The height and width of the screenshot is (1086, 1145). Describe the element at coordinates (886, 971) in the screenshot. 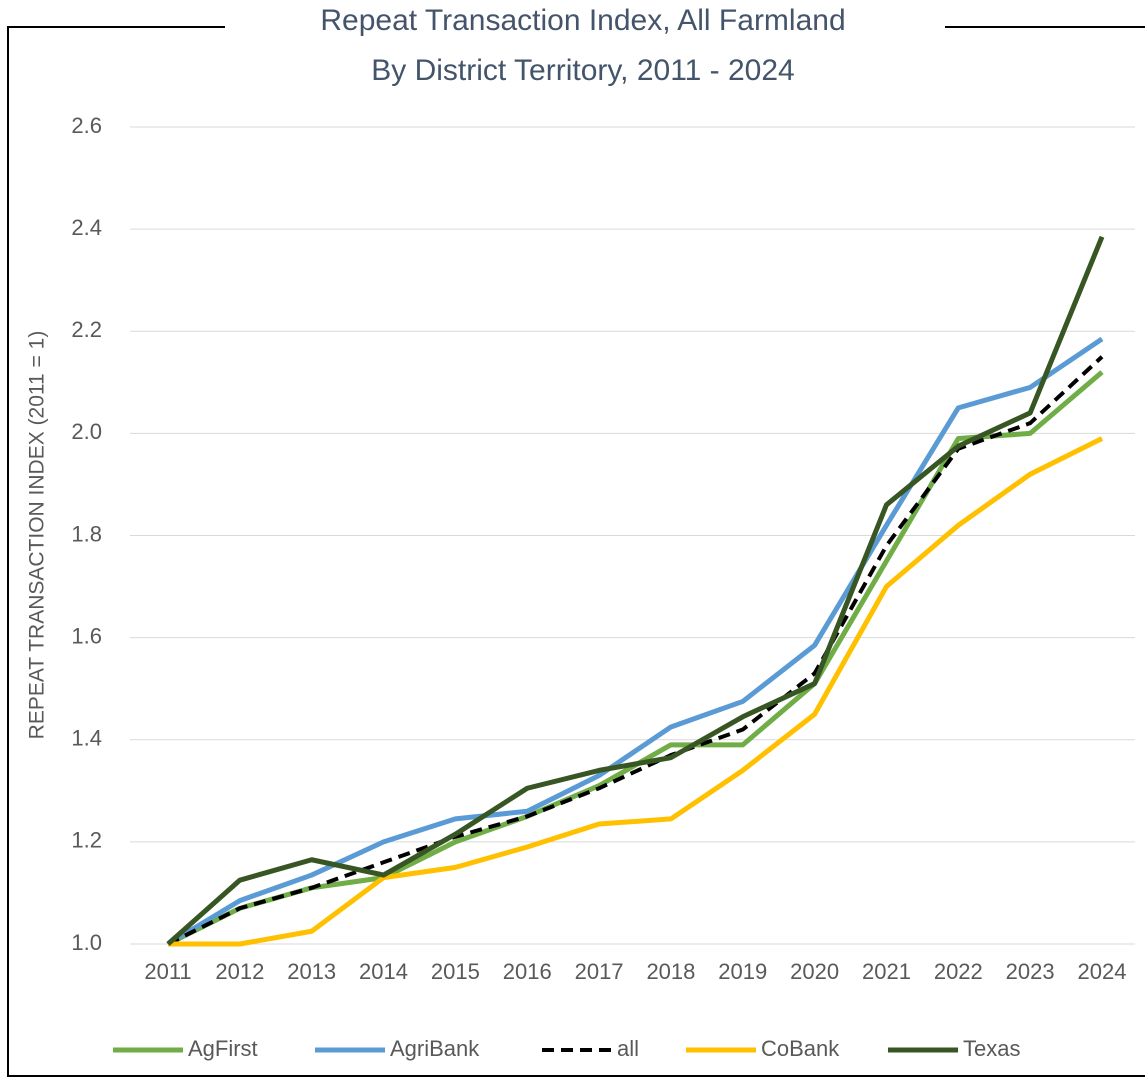

I see `x-tick-label: 2021` at that location.